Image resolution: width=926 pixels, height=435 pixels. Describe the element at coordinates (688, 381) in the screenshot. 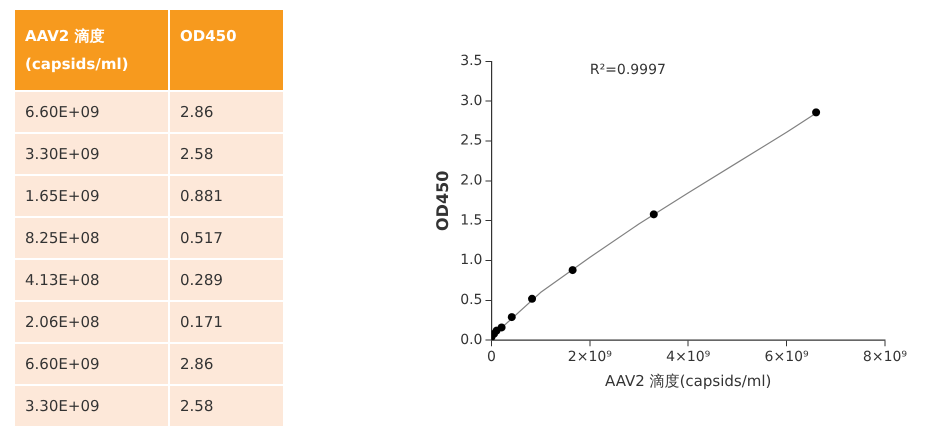

I see `x-axis-title: AAV2 滴度(capsids/ml)` at that location.